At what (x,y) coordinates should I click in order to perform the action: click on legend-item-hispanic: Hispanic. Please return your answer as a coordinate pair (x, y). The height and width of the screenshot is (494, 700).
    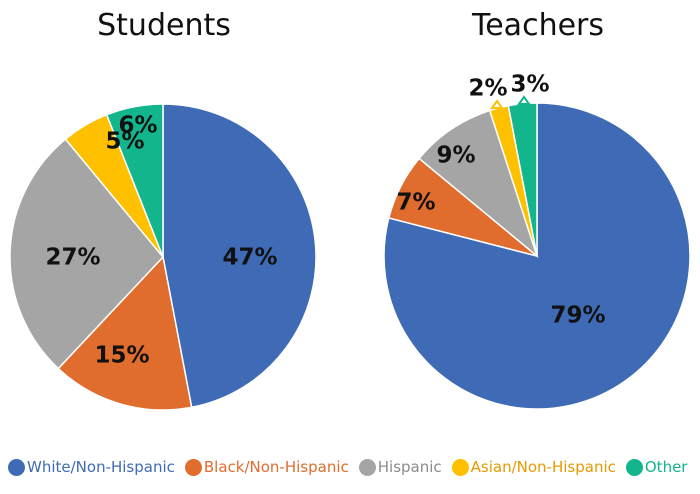
    Looking at the image, I should click on (400, 467).